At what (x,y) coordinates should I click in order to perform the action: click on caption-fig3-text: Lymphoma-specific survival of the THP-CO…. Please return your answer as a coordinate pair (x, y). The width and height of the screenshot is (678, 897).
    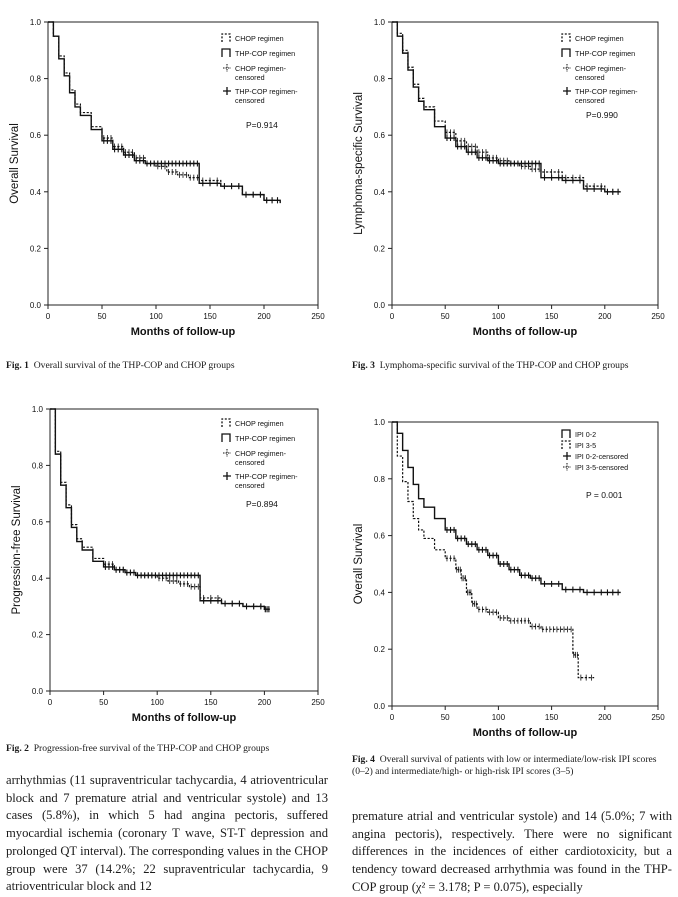
    Looking at the image, I should click on (504, 365).